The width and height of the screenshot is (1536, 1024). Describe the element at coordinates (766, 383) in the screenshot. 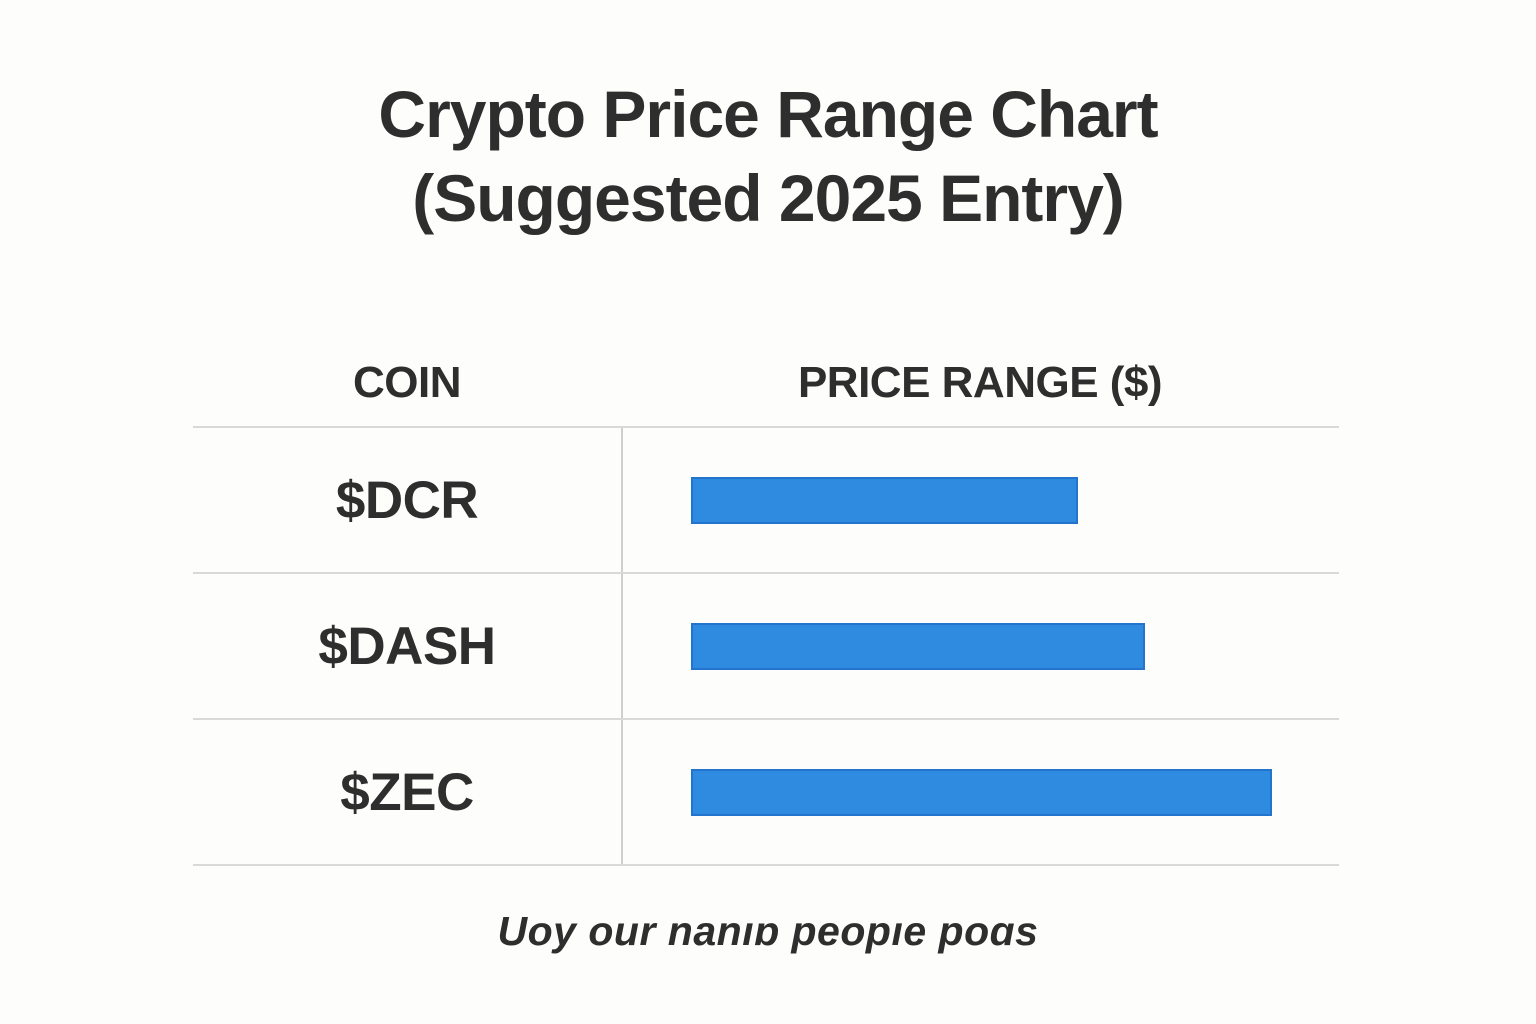

I see `table-header-row: COIN PRICE RANGE ($)` at that location.